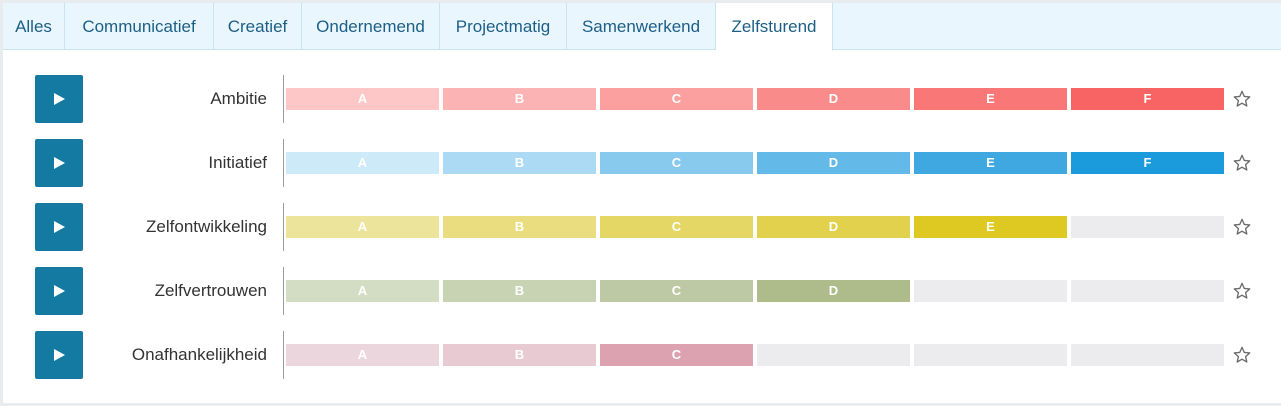  Describe the element at coordinates (258, 26) in the screenshot. I see `tab-creatief: Creatief` at that location.